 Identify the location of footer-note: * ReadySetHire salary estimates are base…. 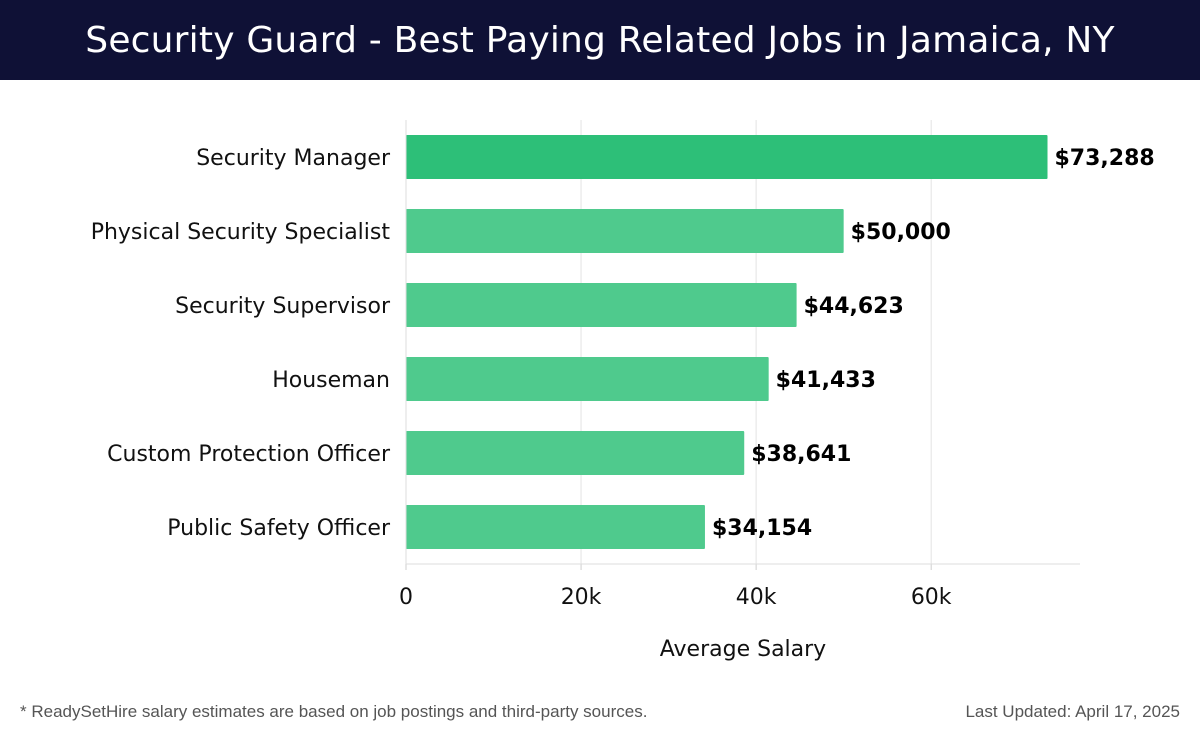
(334, 711).